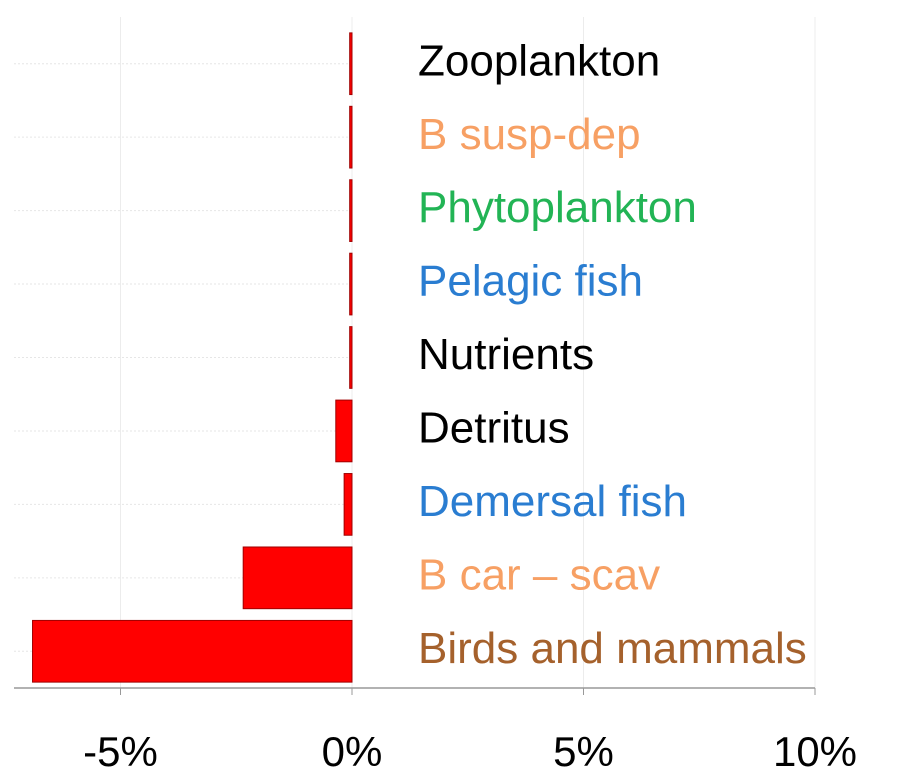  I want to click on x-tick-label: 0%, so click(352, 751).